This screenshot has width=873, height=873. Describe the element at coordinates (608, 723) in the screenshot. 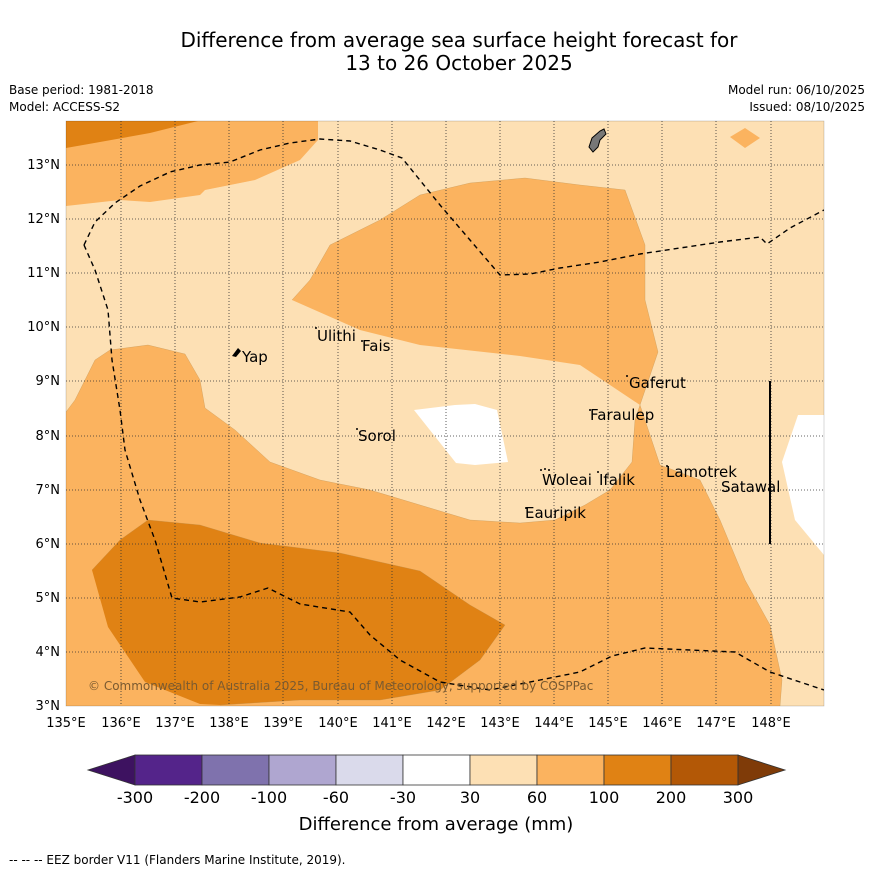

I see `lon-label-145: 145°E` at that location.